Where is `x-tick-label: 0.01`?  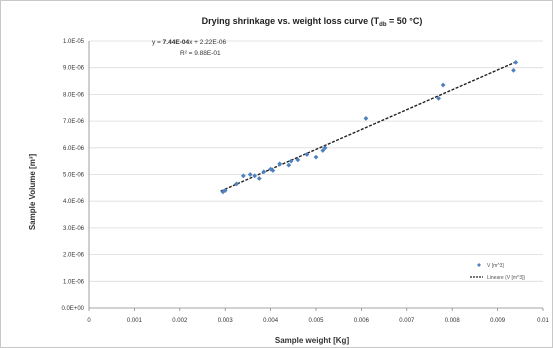 x-tick-label: 0.01 is located at coordinates (543, 321).